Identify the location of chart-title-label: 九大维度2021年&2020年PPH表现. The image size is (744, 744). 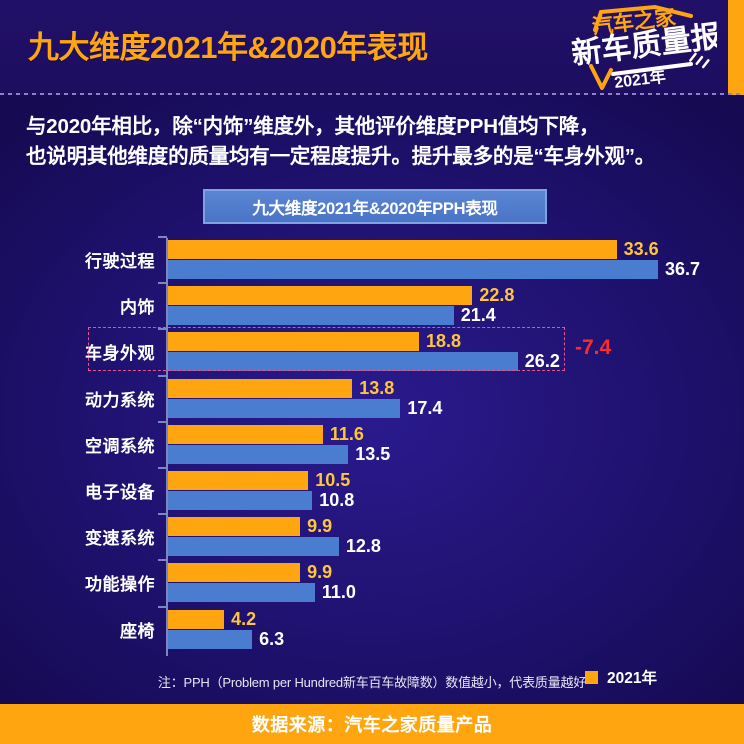
(375, 208).